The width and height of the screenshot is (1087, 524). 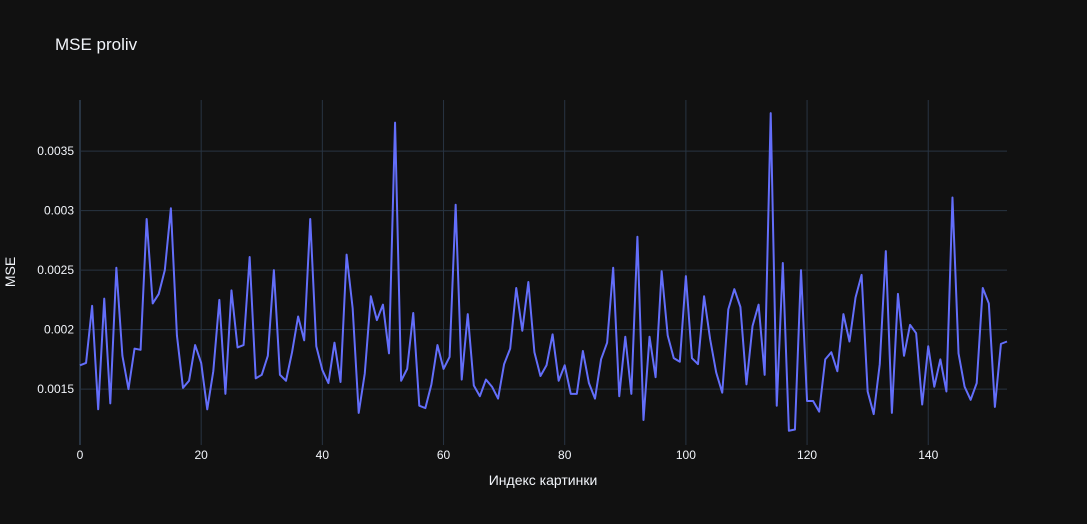 I want to click on x-tick-label: 100, so click(x=686, y=455).